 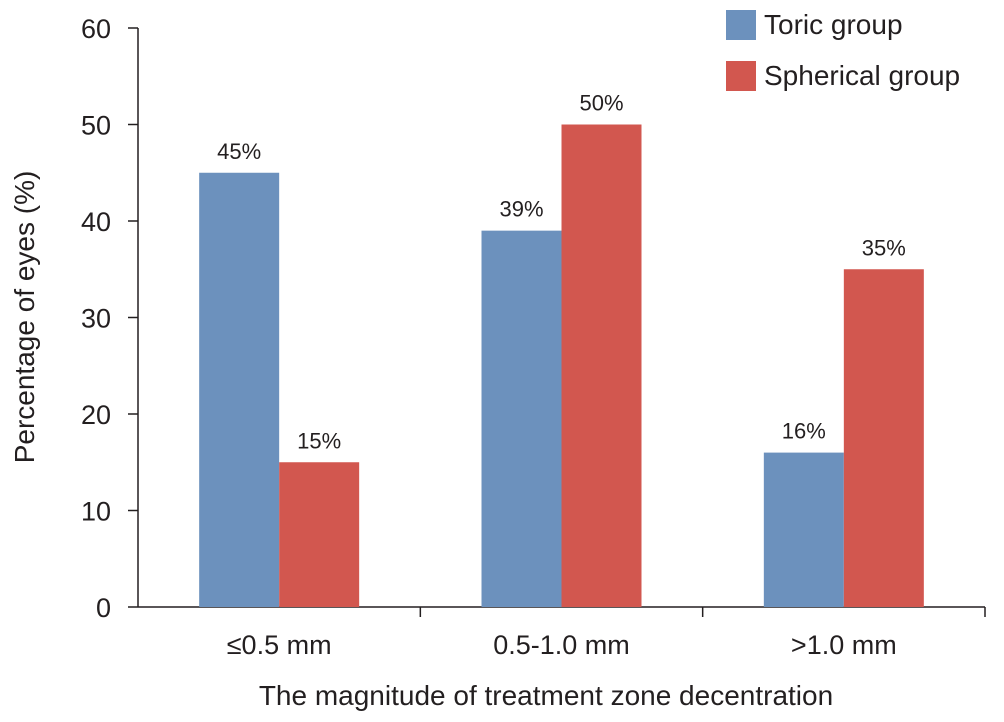 I want to click on y-axis: 0 10 20 30 40 50 60, so click(x=110, y=318).